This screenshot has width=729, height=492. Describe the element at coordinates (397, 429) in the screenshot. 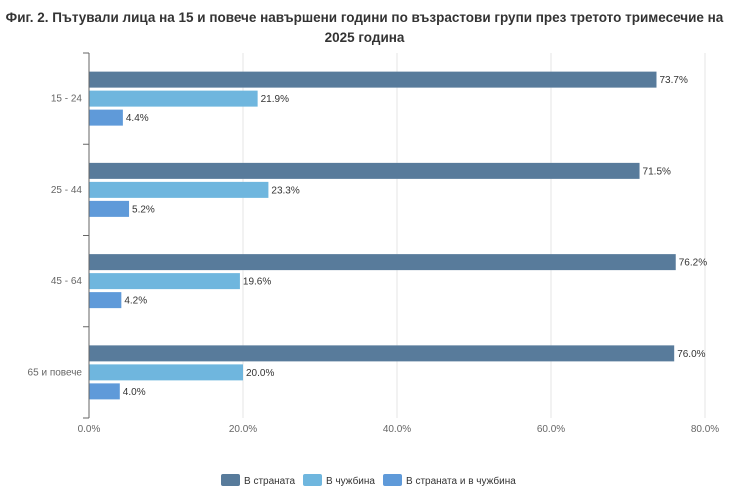

I see `x-tick-label: 40.0%` at that location.